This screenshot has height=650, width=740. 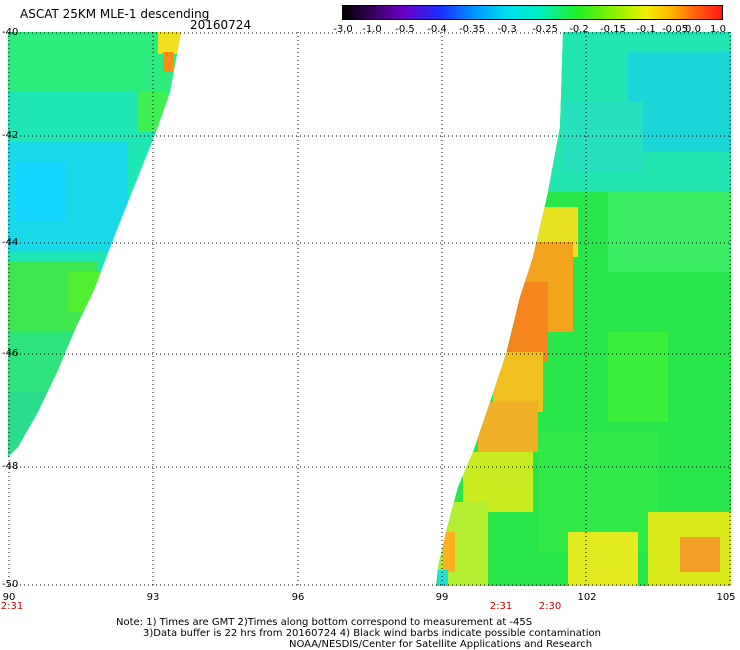 What do you see at coordinates (532, 12) in the screenshot?
I see `colorbar` at bounding box center [532, 12].